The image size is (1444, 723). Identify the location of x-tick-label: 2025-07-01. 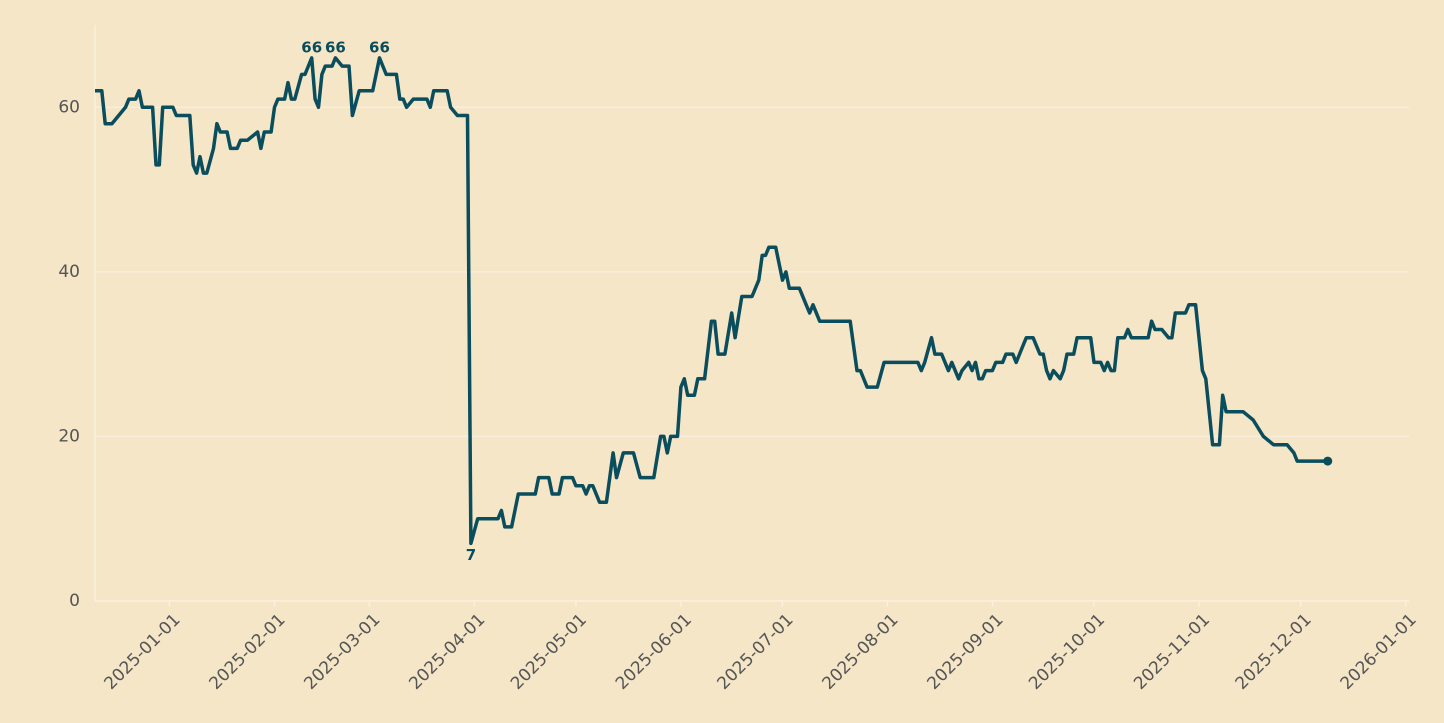
(756, 652).